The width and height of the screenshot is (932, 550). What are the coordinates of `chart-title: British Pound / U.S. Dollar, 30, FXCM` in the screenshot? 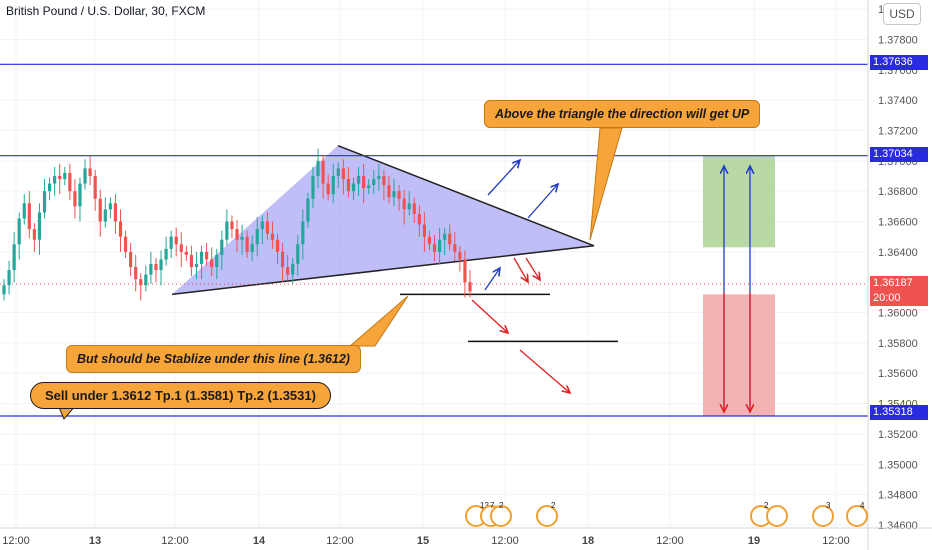 It's located at (106, 11).